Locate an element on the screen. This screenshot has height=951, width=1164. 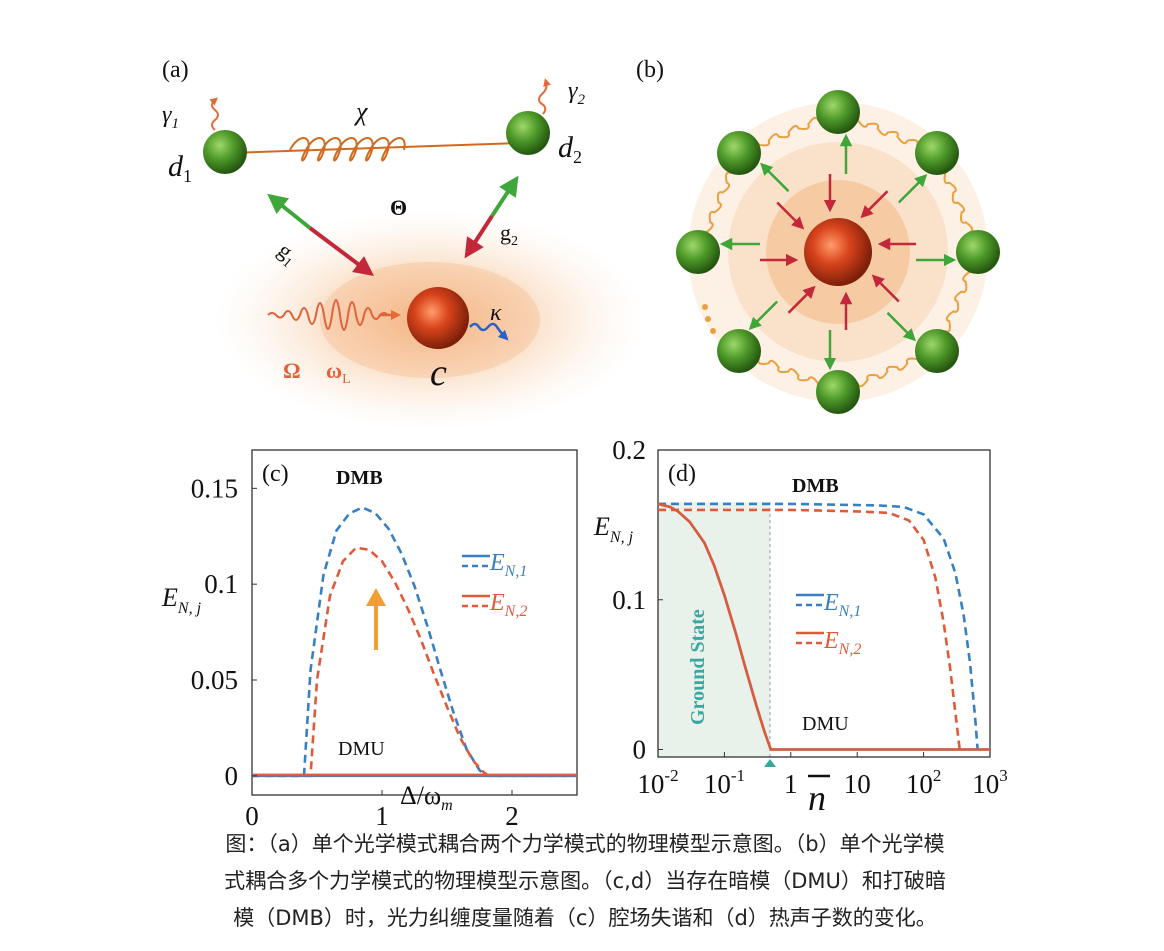
central-optical-mode is located at coordinates (838, 252).